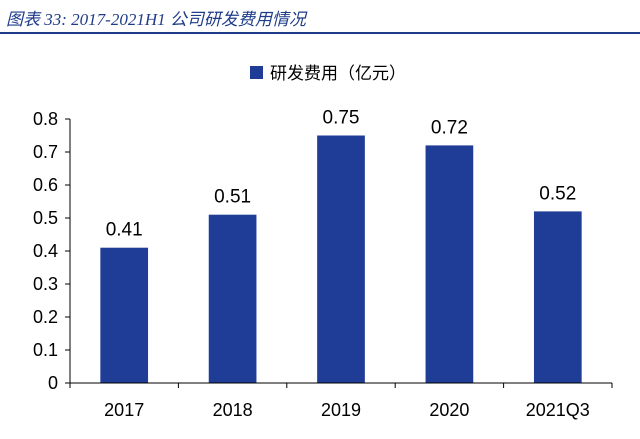  Describe the element at coordinates (124, 315) in the screenshot. I see `bar-2017` at that location.